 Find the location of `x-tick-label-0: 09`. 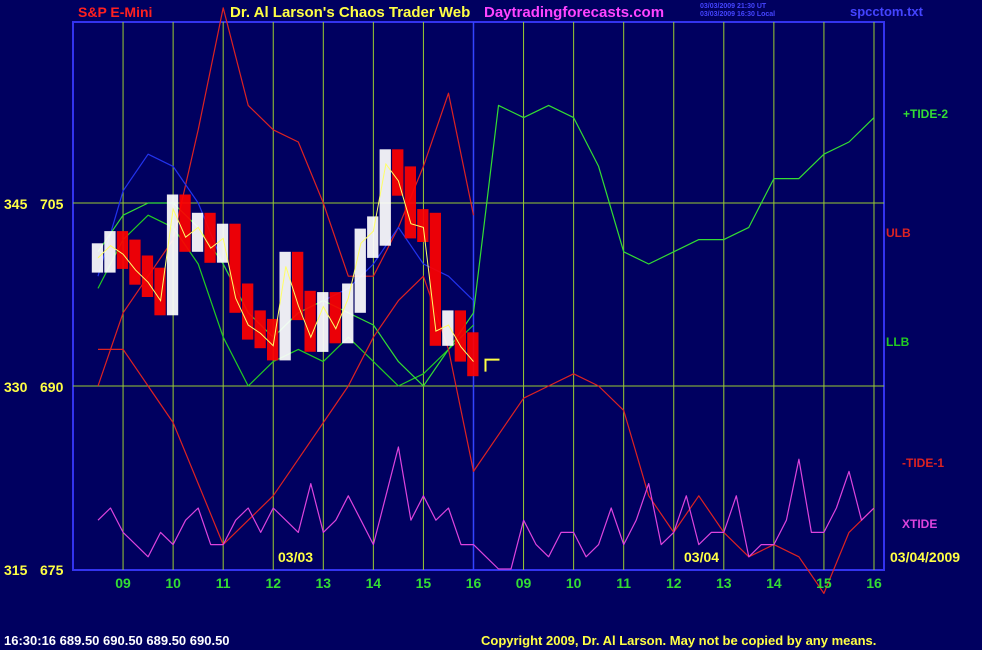

x-tick-label-0: 09 is located at coordinates (123, 583).